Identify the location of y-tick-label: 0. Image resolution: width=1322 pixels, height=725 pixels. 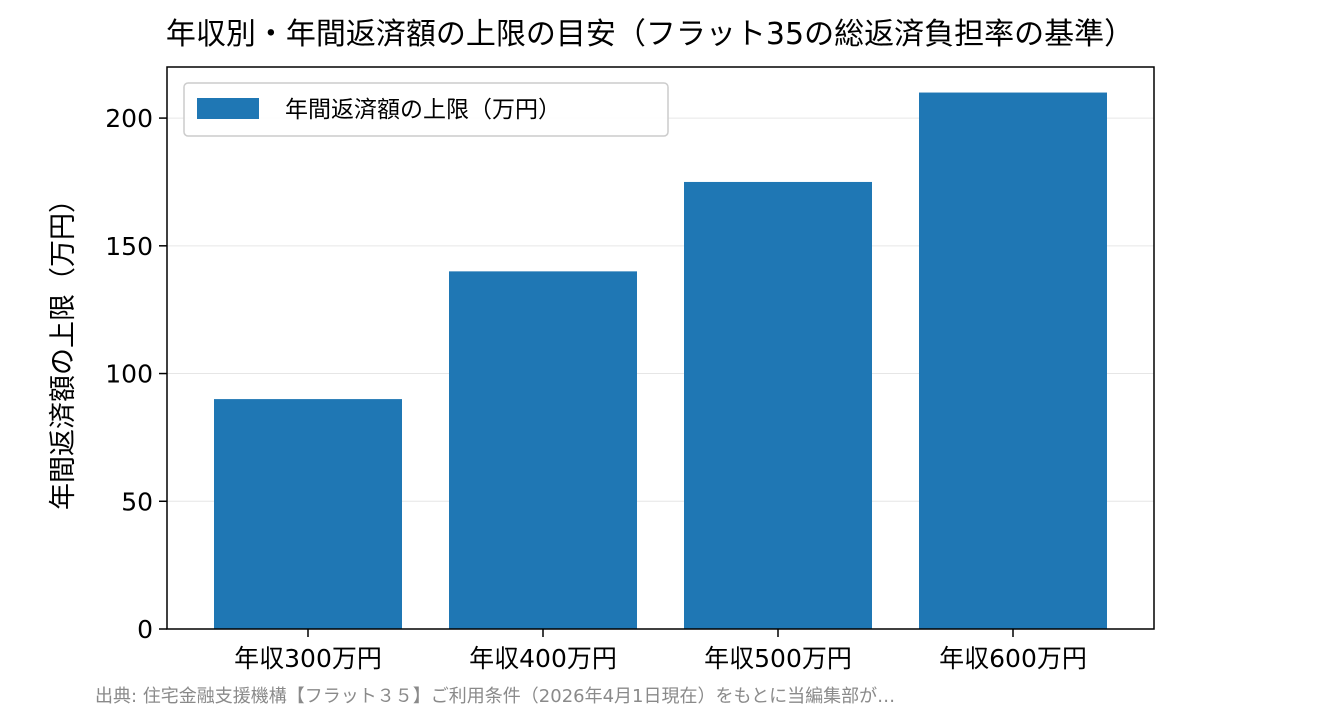
(145, 629).